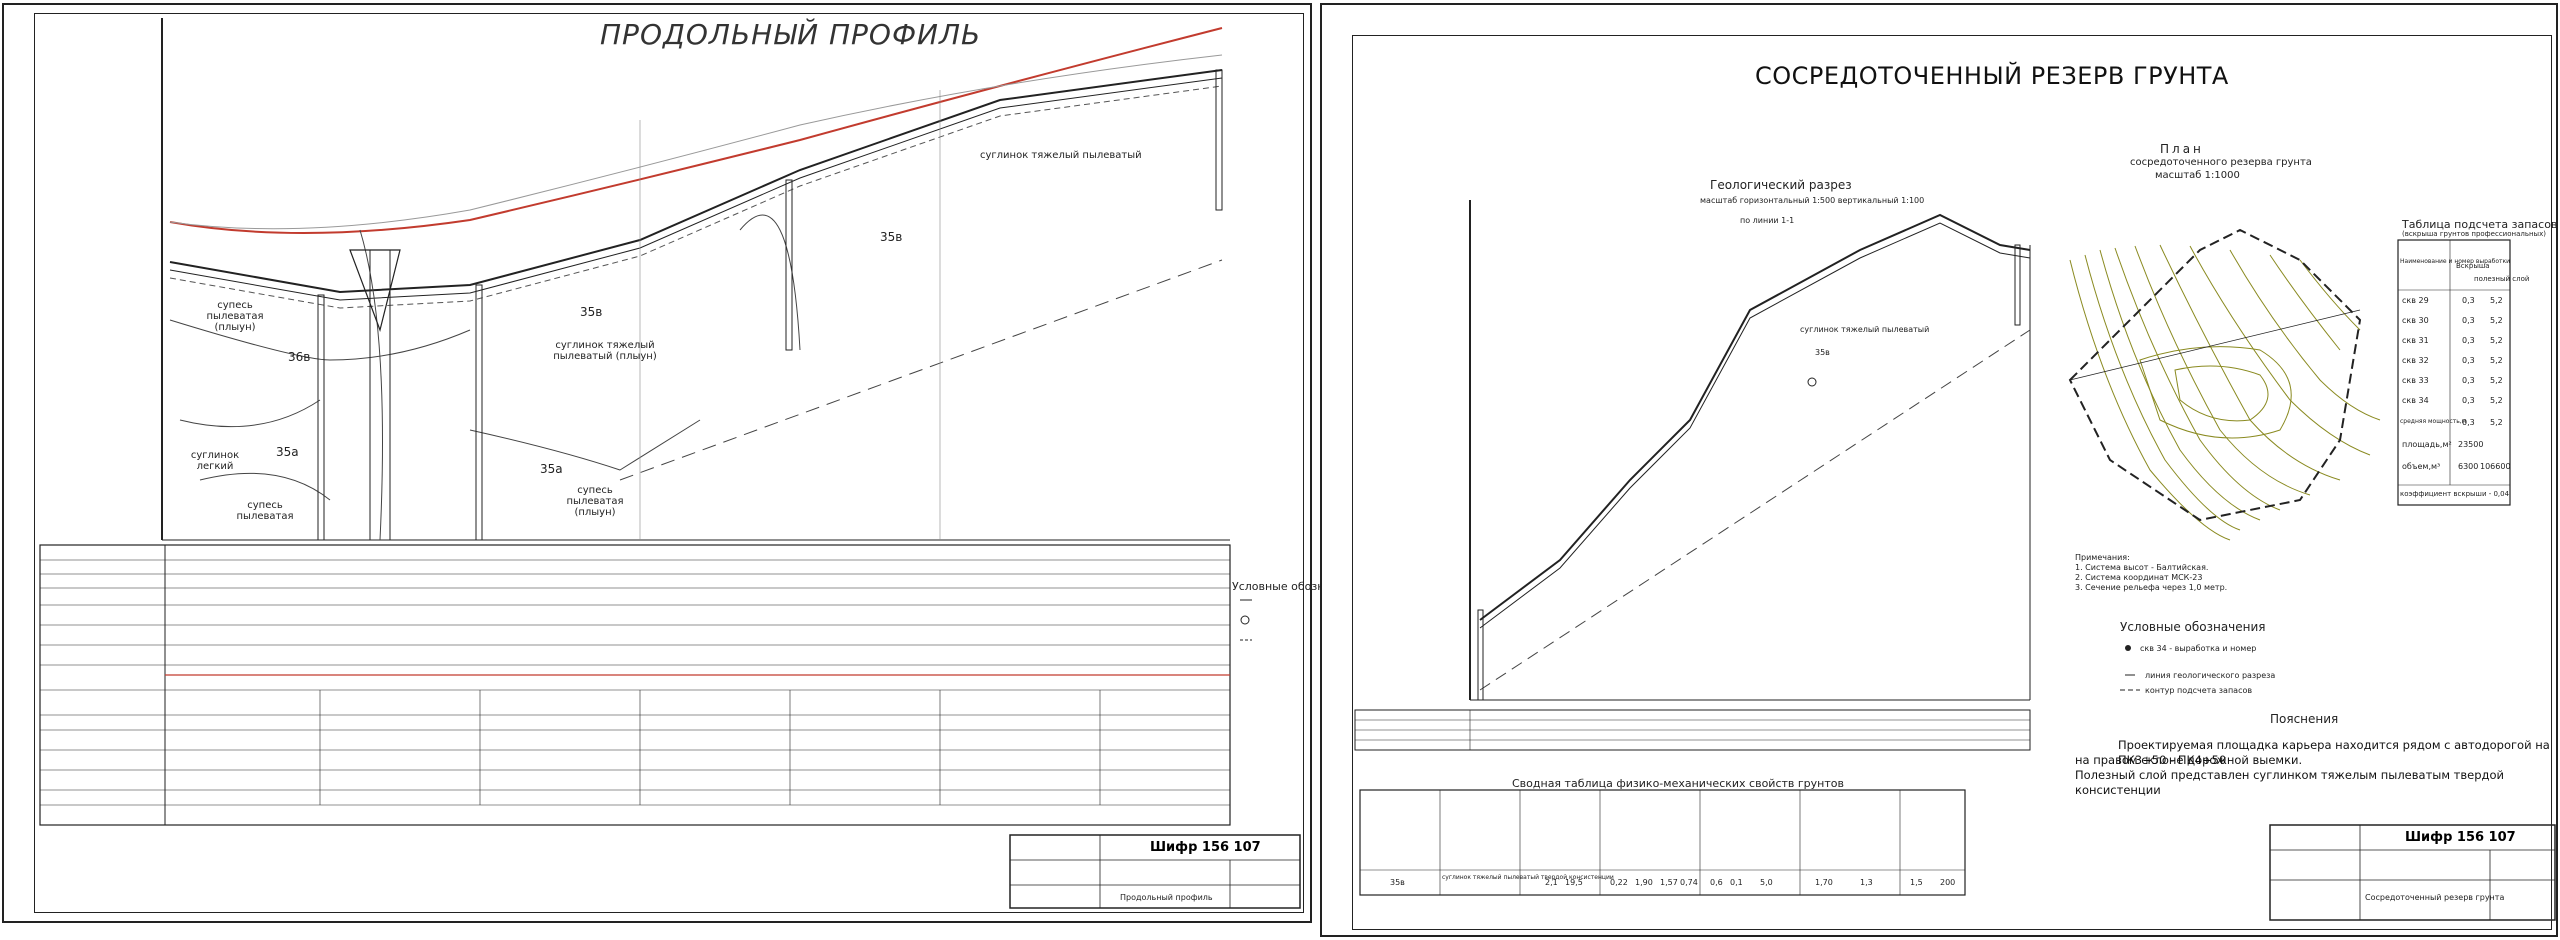 Image resolution: width=2560 pixels, height=940 pixels. I want to click on summary-cell-13: 1,3, so click(1866, 882).